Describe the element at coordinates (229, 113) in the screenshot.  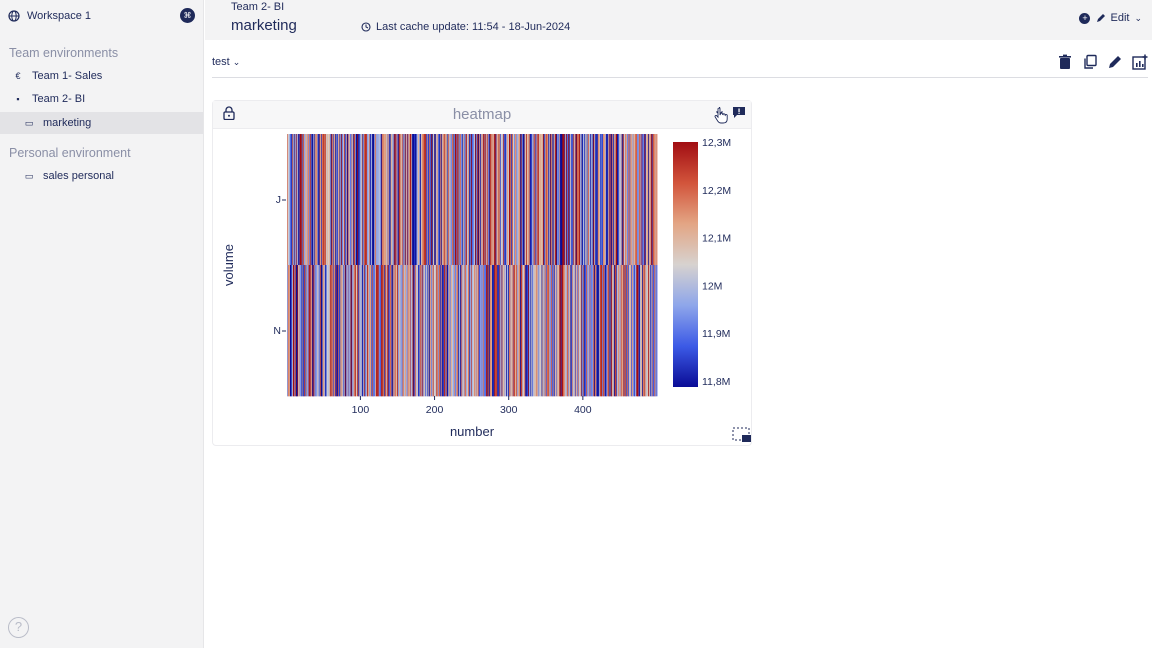
I see `lock-icon` at that location.